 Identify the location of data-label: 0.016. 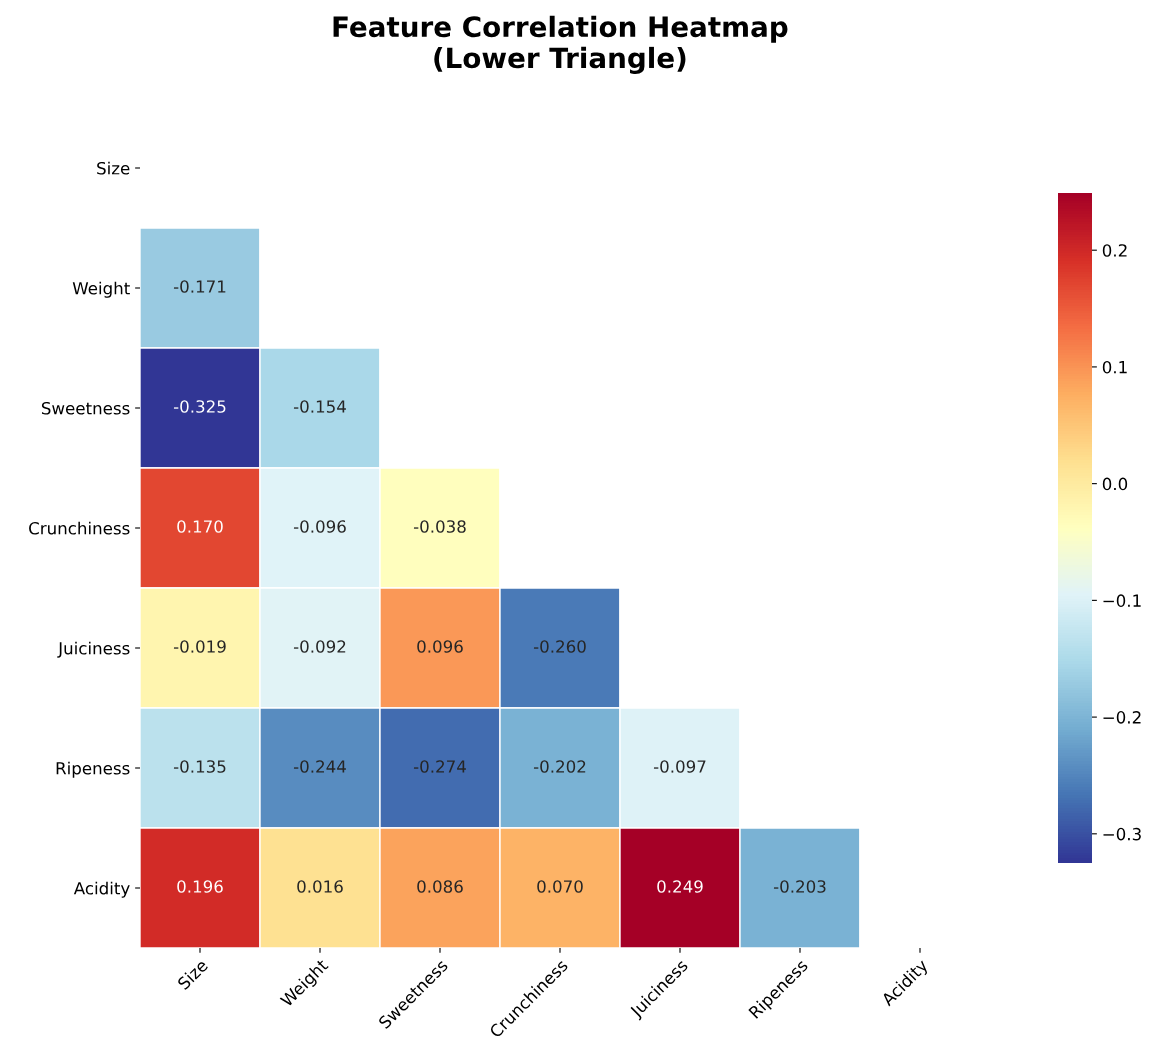
(320, 886).